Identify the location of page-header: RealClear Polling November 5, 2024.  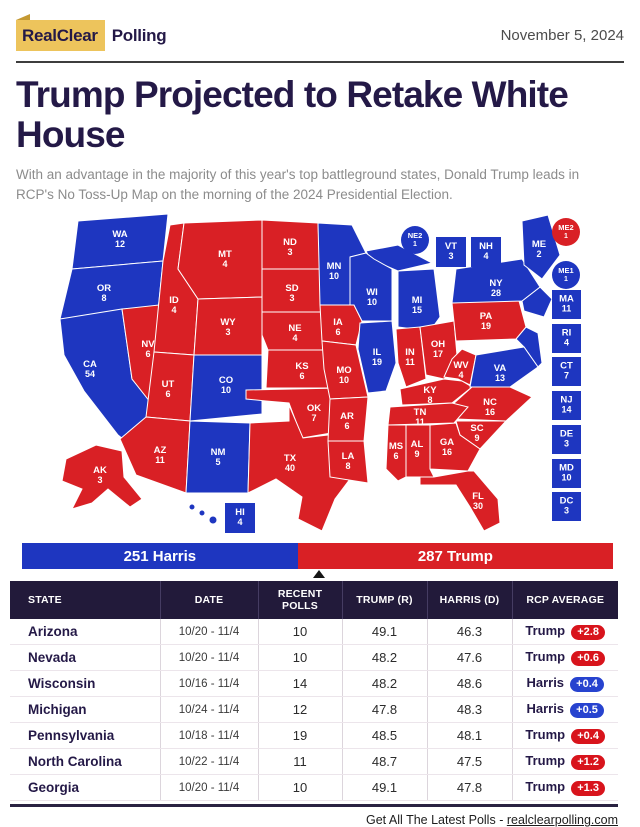
(320, 25).